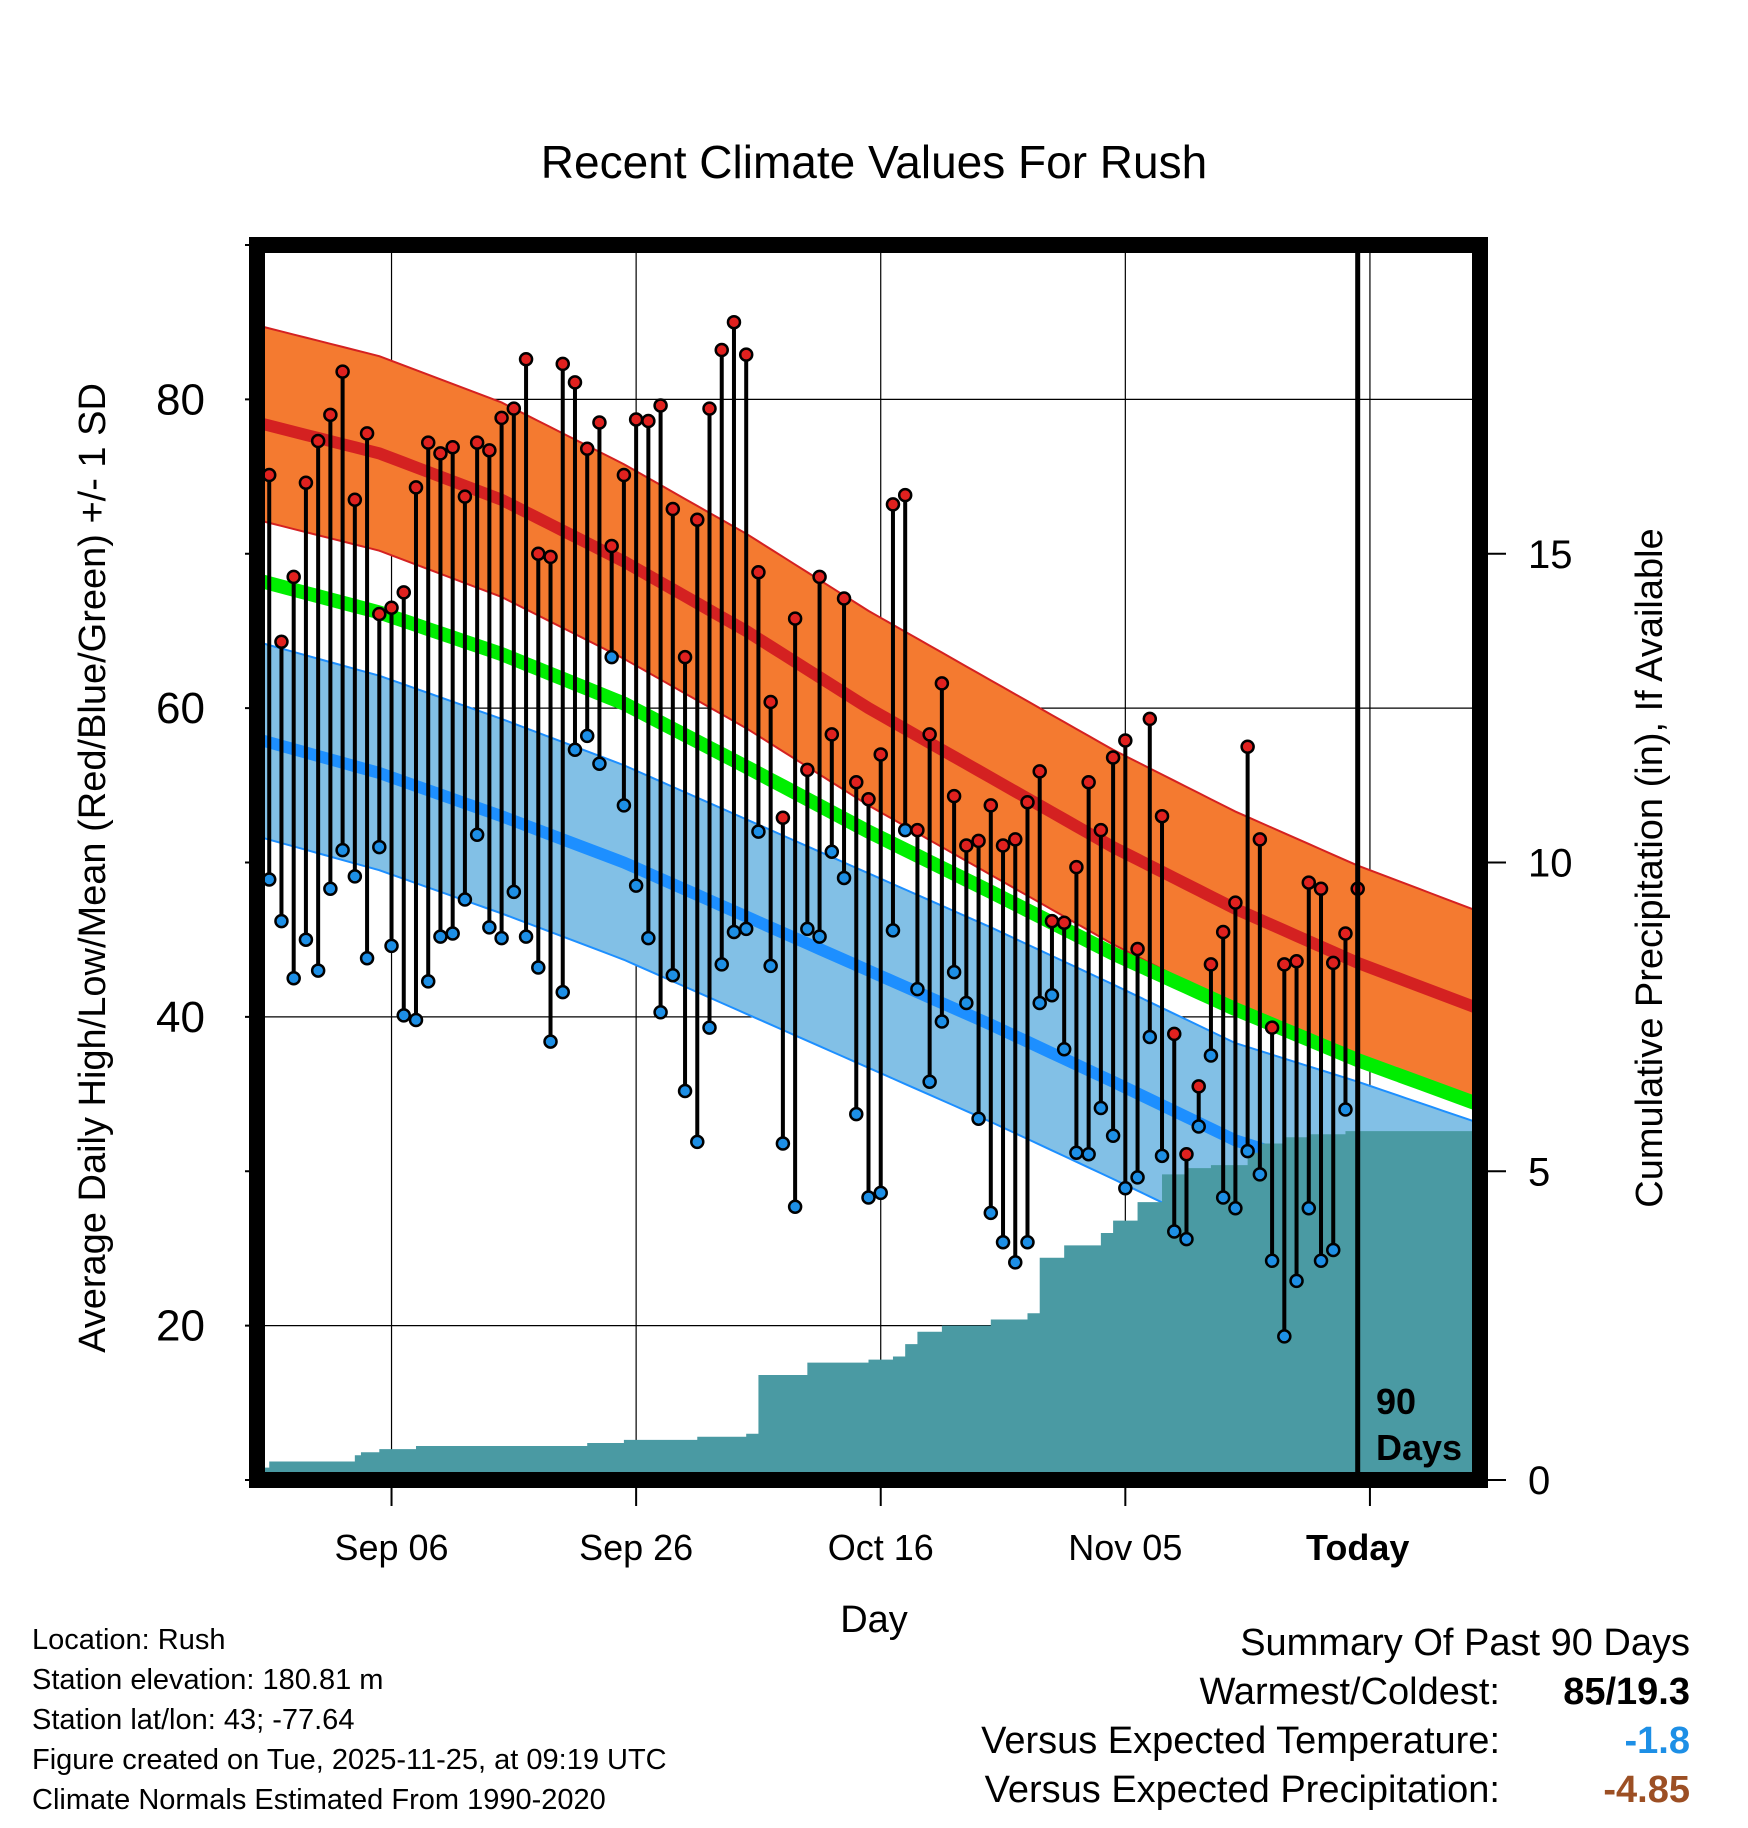 This screenshot has height=1828, width=1748. I want to click on y-tick-label: 40, so click(180, 1017).